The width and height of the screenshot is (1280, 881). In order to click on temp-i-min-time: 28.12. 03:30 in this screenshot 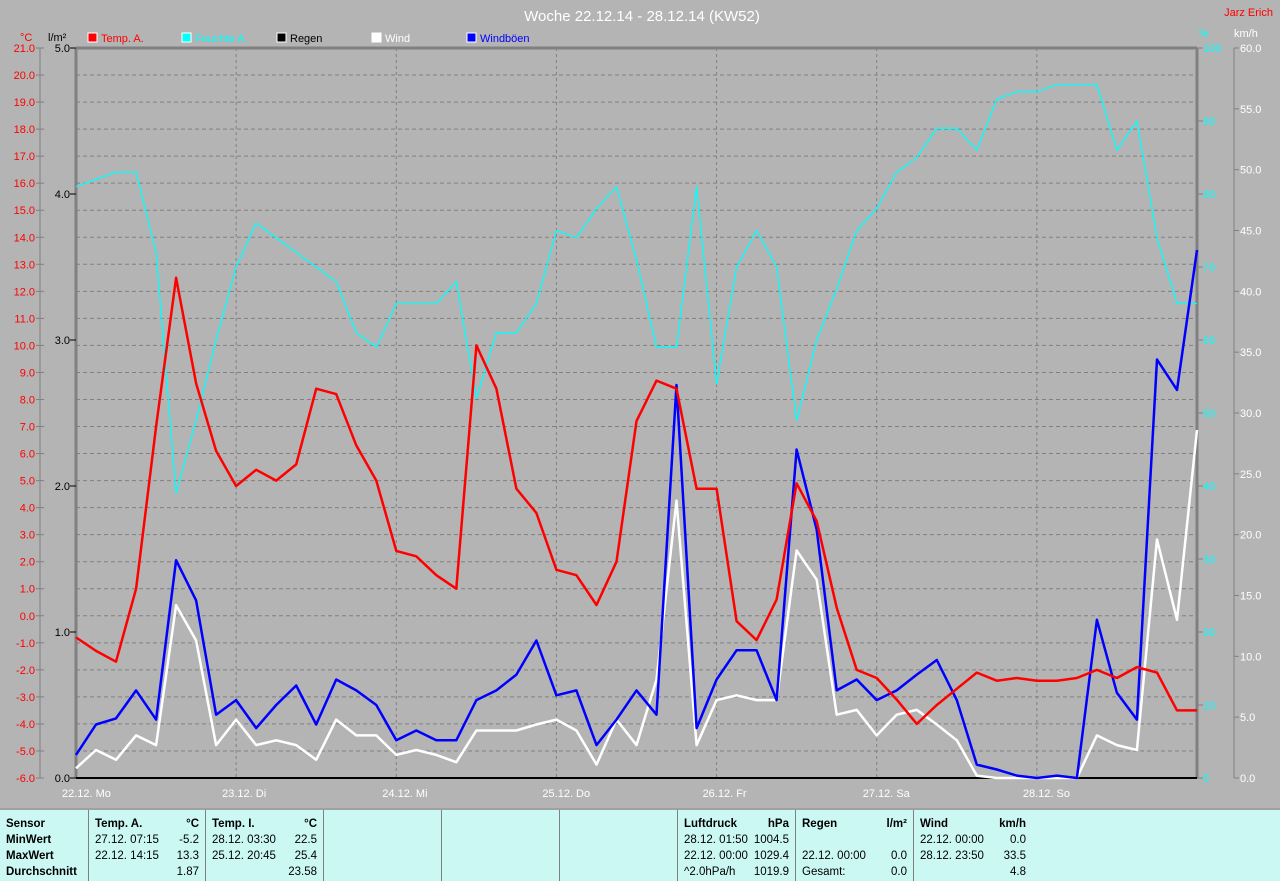, I will do `click(244, 840)`.